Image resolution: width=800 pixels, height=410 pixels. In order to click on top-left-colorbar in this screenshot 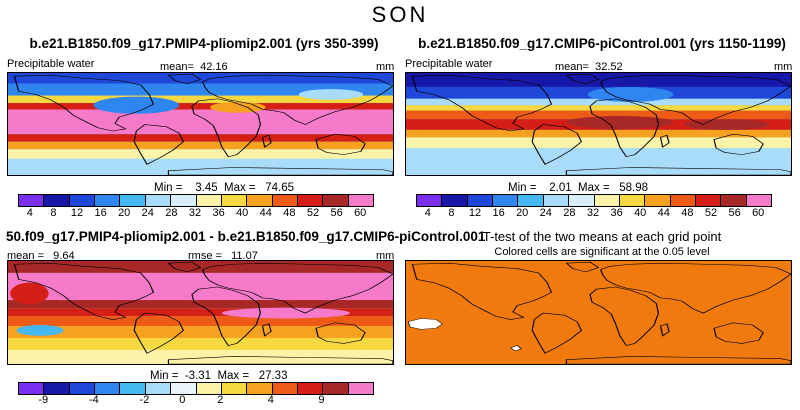, I will do `click(196, 200)`.